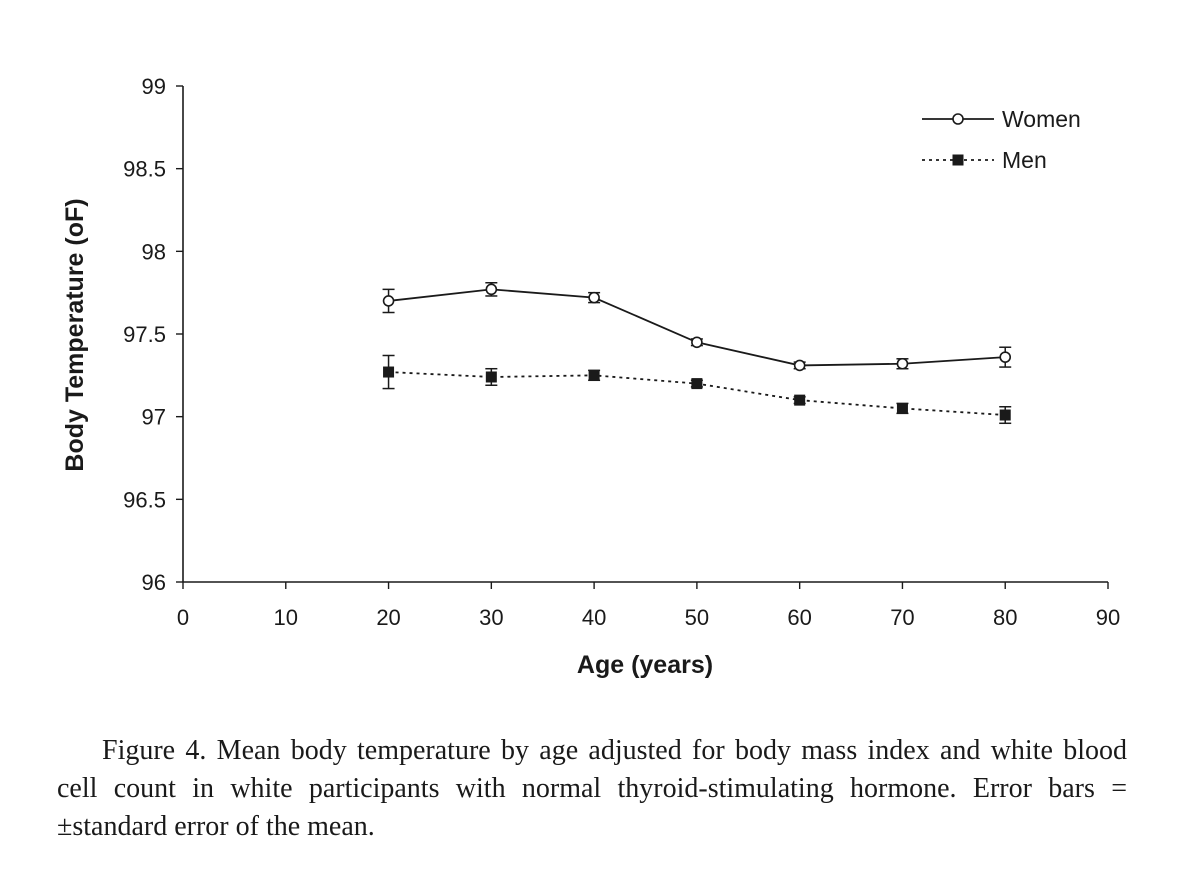  I want to click on x-tick-label: 70, so click(902, 617).